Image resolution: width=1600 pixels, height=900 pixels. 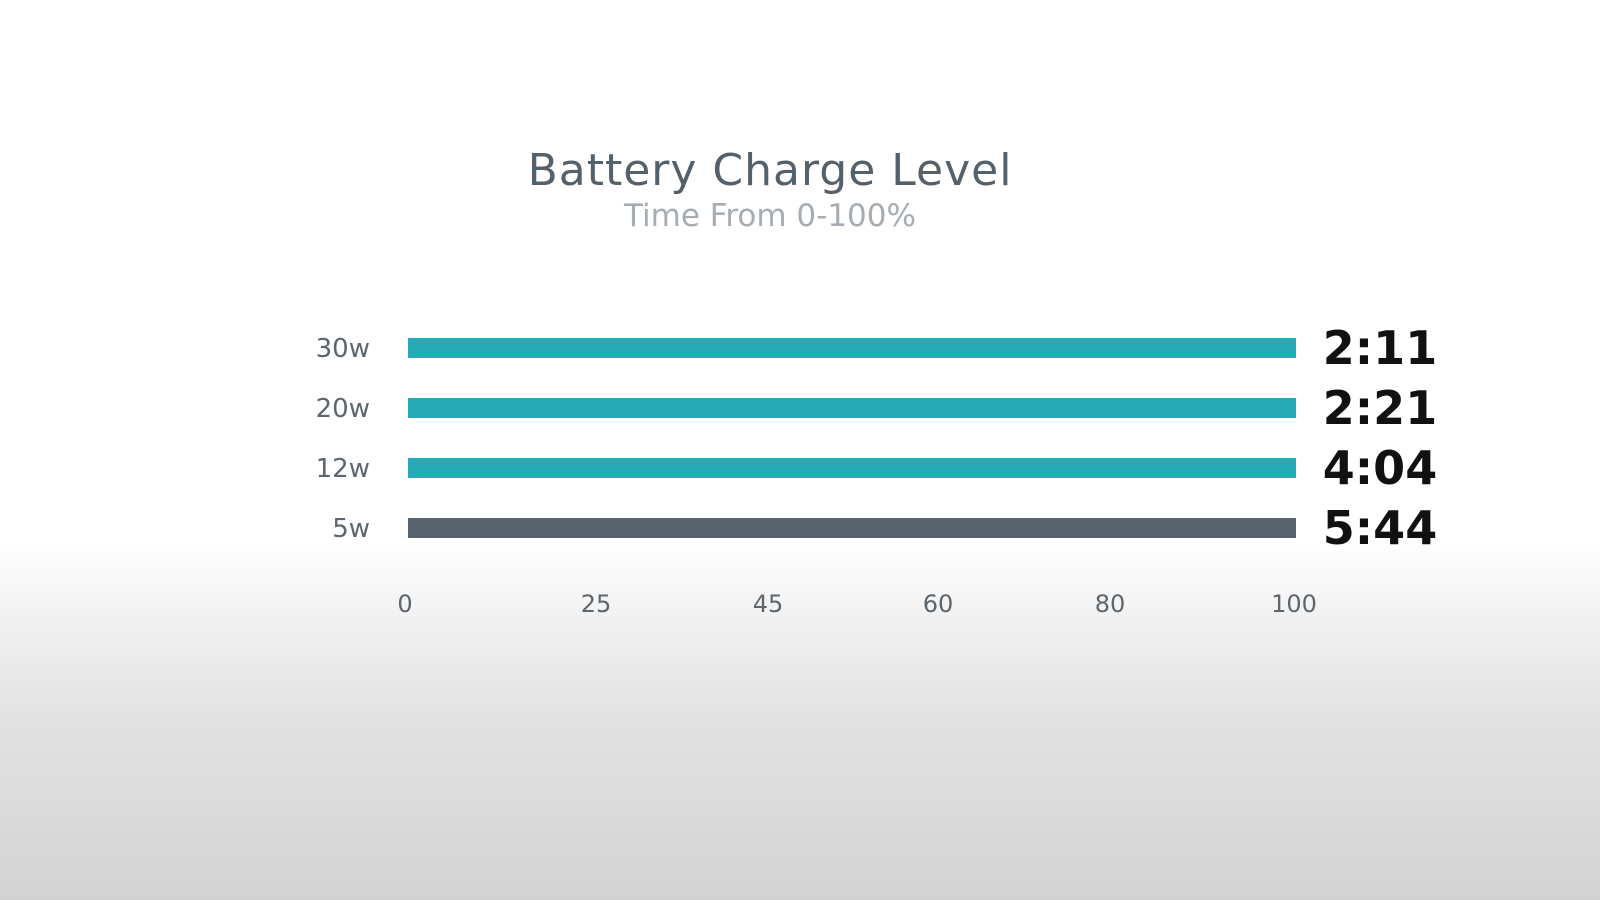 What do you see at coordinates (770, 170) in the screenshot?
I see `chart-title: Battery Charge Level` at bounding box center [770, 170].